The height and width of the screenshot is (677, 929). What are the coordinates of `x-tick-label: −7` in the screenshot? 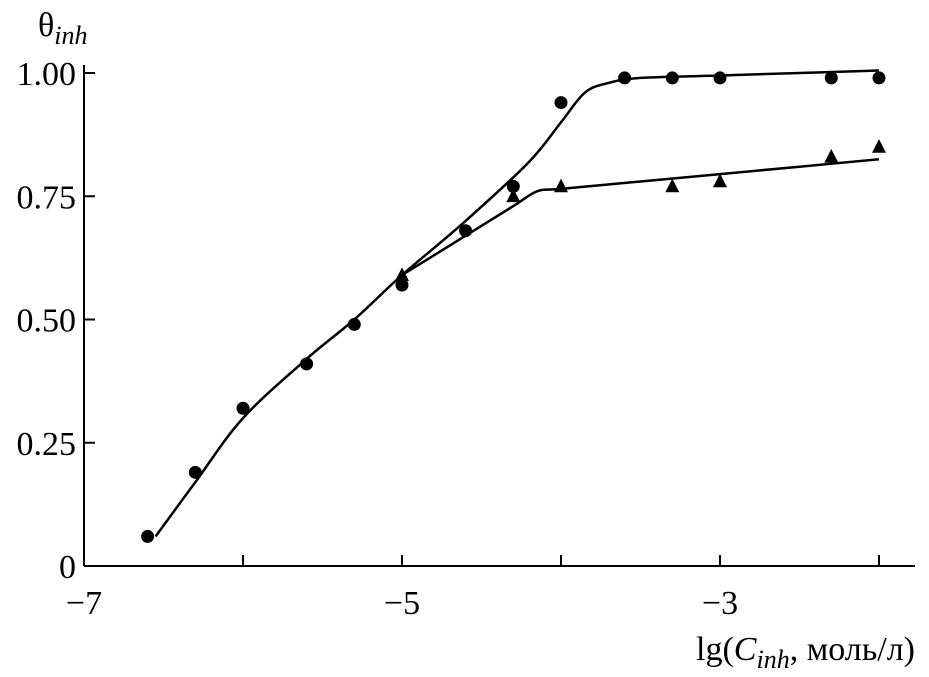 It's located at (84, 603).